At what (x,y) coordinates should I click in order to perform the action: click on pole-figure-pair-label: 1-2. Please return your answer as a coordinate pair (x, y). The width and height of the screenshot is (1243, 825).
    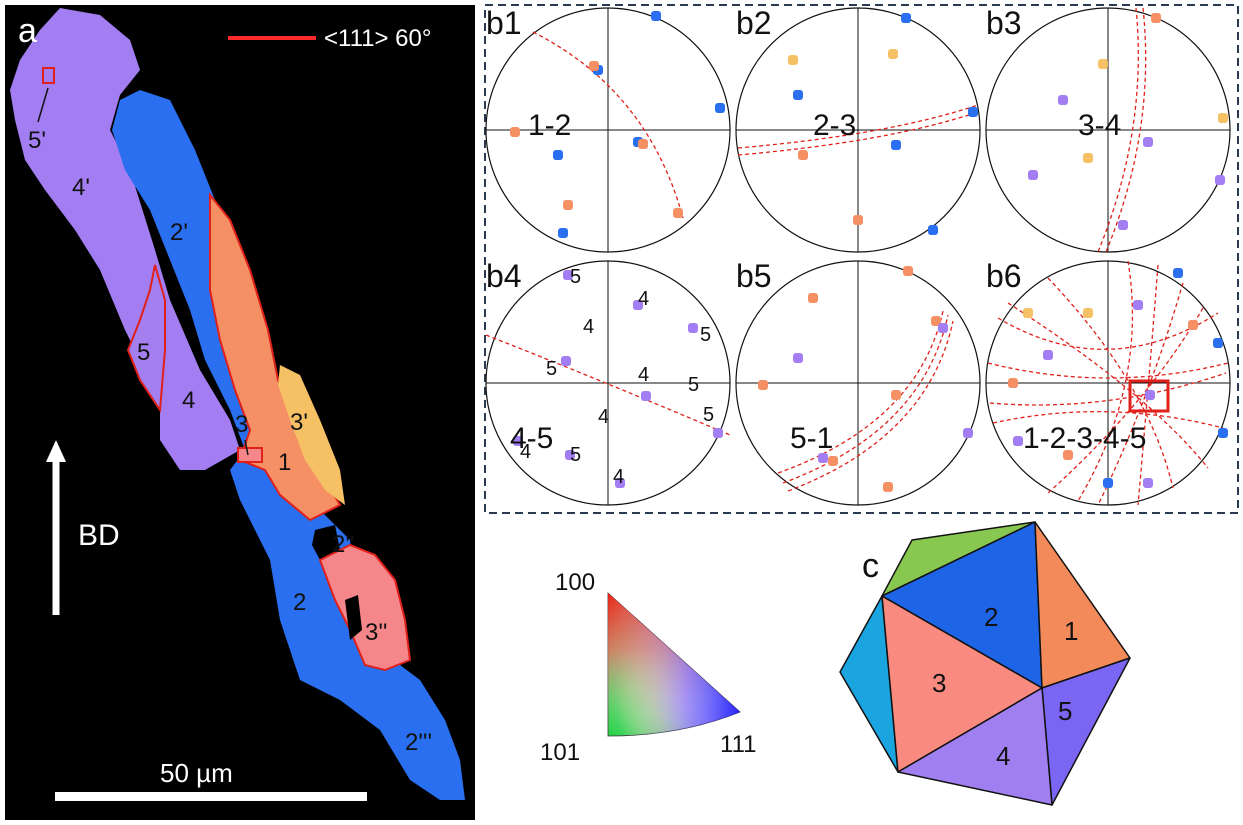
    Looking at the image, I should click on (549, 125).